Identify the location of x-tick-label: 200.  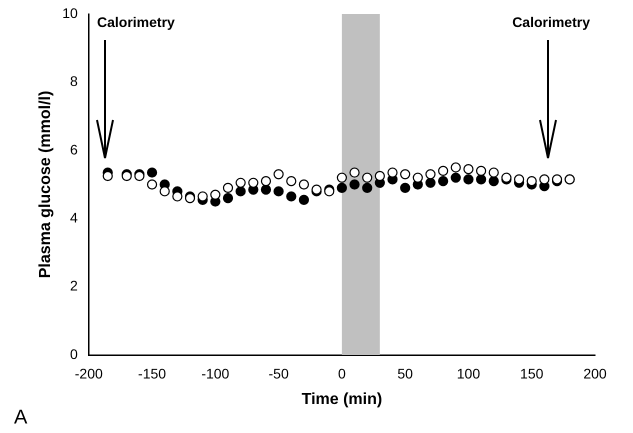
(595, 373).